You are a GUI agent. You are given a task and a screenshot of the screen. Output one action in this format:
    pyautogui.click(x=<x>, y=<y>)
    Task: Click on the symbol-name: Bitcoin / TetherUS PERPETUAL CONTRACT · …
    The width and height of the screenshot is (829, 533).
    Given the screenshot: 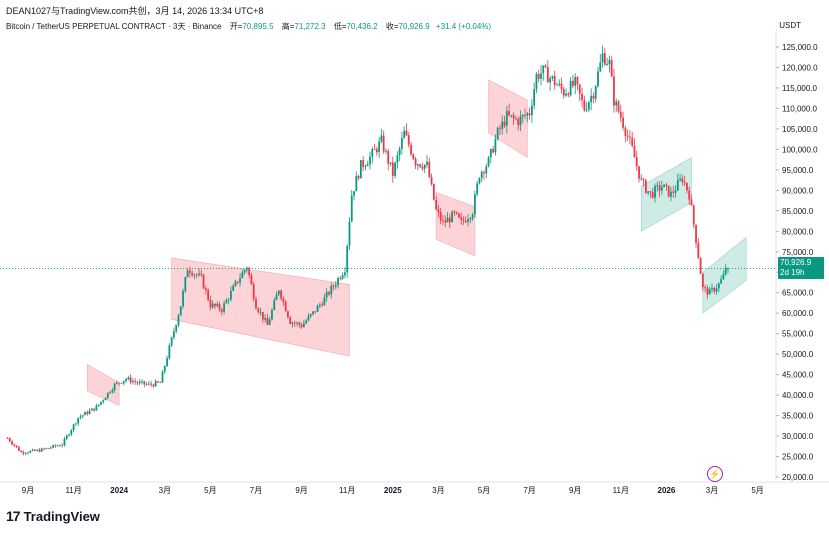 What is the action you would take?
    pyautogui.click(x=114, y=26)
    